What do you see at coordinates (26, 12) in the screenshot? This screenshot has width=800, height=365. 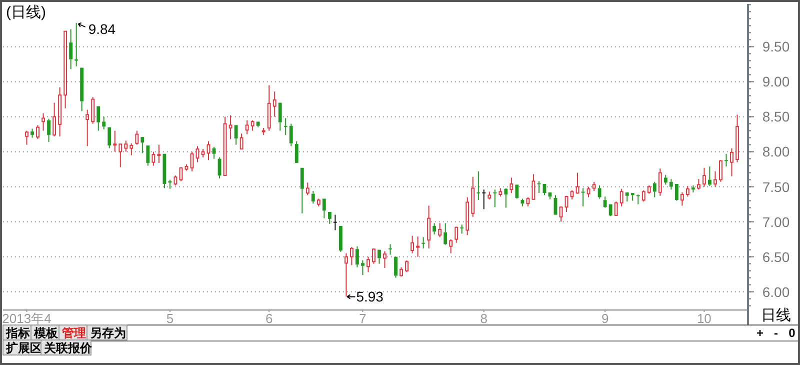 I see `title: (日线)` at bounding box center [26, 12].